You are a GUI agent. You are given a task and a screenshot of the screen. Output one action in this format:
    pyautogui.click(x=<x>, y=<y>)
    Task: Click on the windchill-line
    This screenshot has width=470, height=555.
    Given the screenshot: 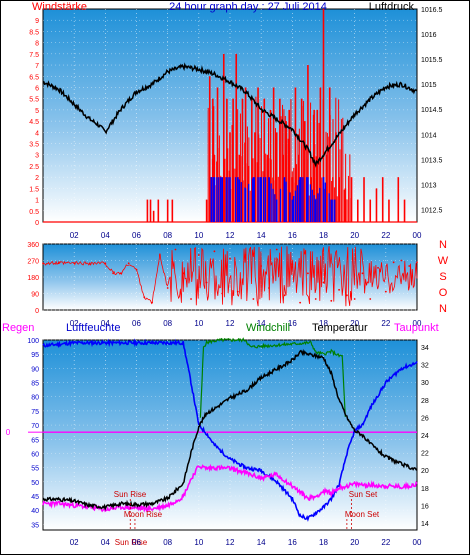 What is the action you would take?
    pyautogui.click(x=272, y=377)
    